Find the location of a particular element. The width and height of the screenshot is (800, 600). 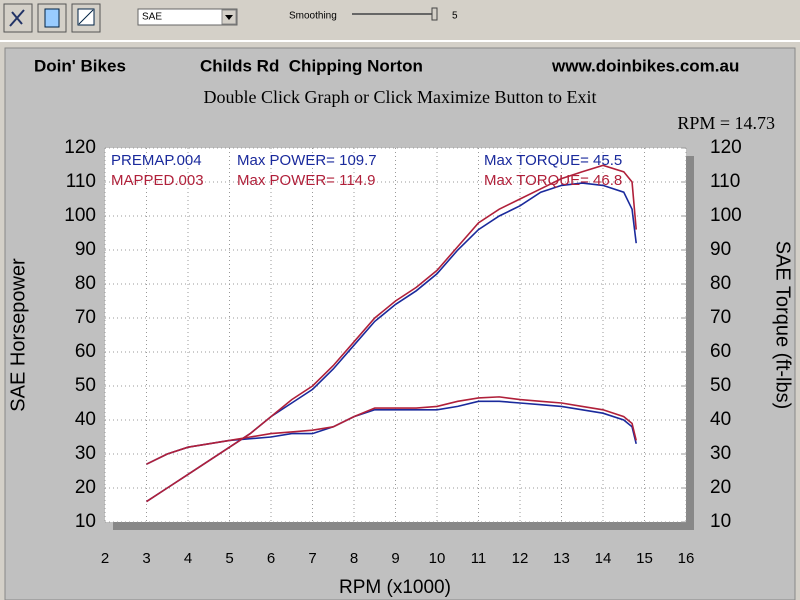

legend-name: PREMAP.004 is located at coordinates (156, 160).